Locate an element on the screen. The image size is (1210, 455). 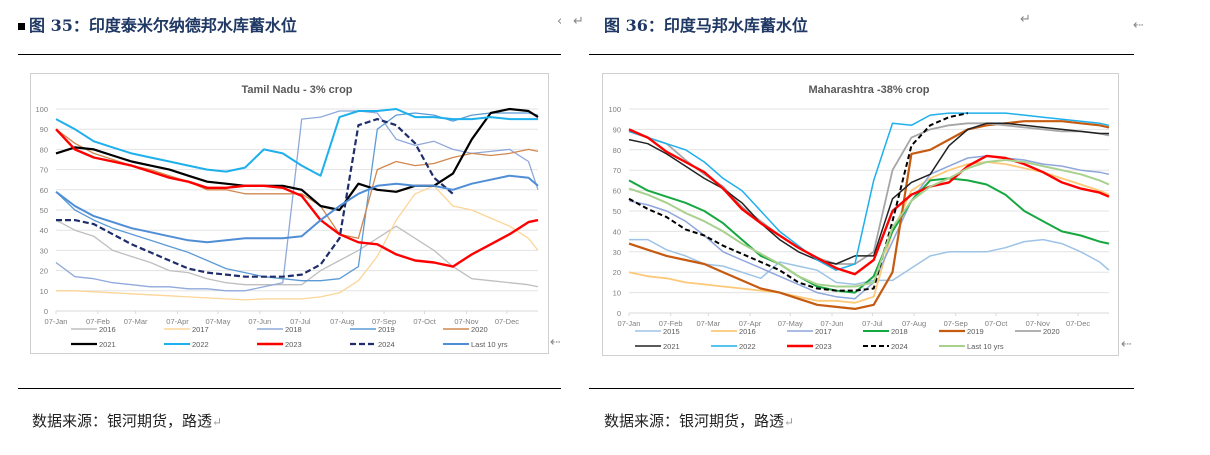
x-tick-label: 07-Apr is located at coordinates (177, 321).